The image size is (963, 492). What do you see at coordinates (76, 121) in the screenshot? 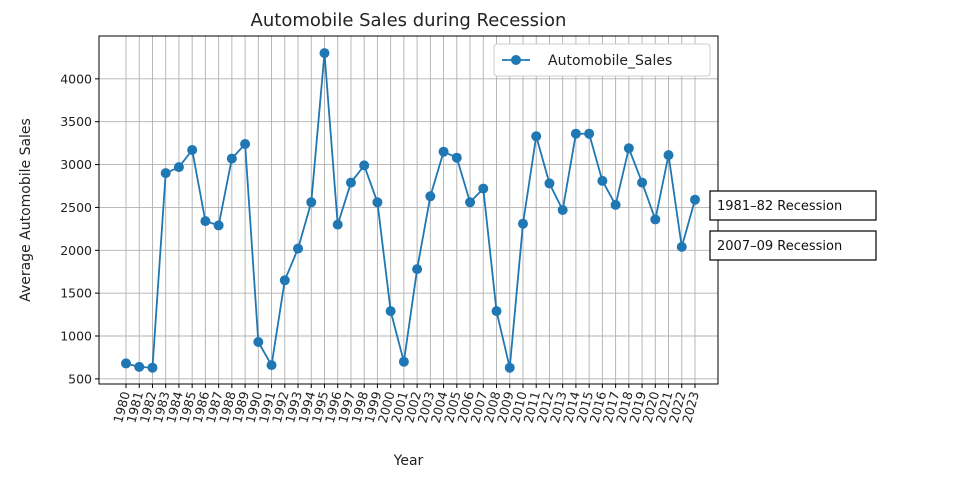
I see `y-tick-label: 3500` at bounding box center [76, 121].